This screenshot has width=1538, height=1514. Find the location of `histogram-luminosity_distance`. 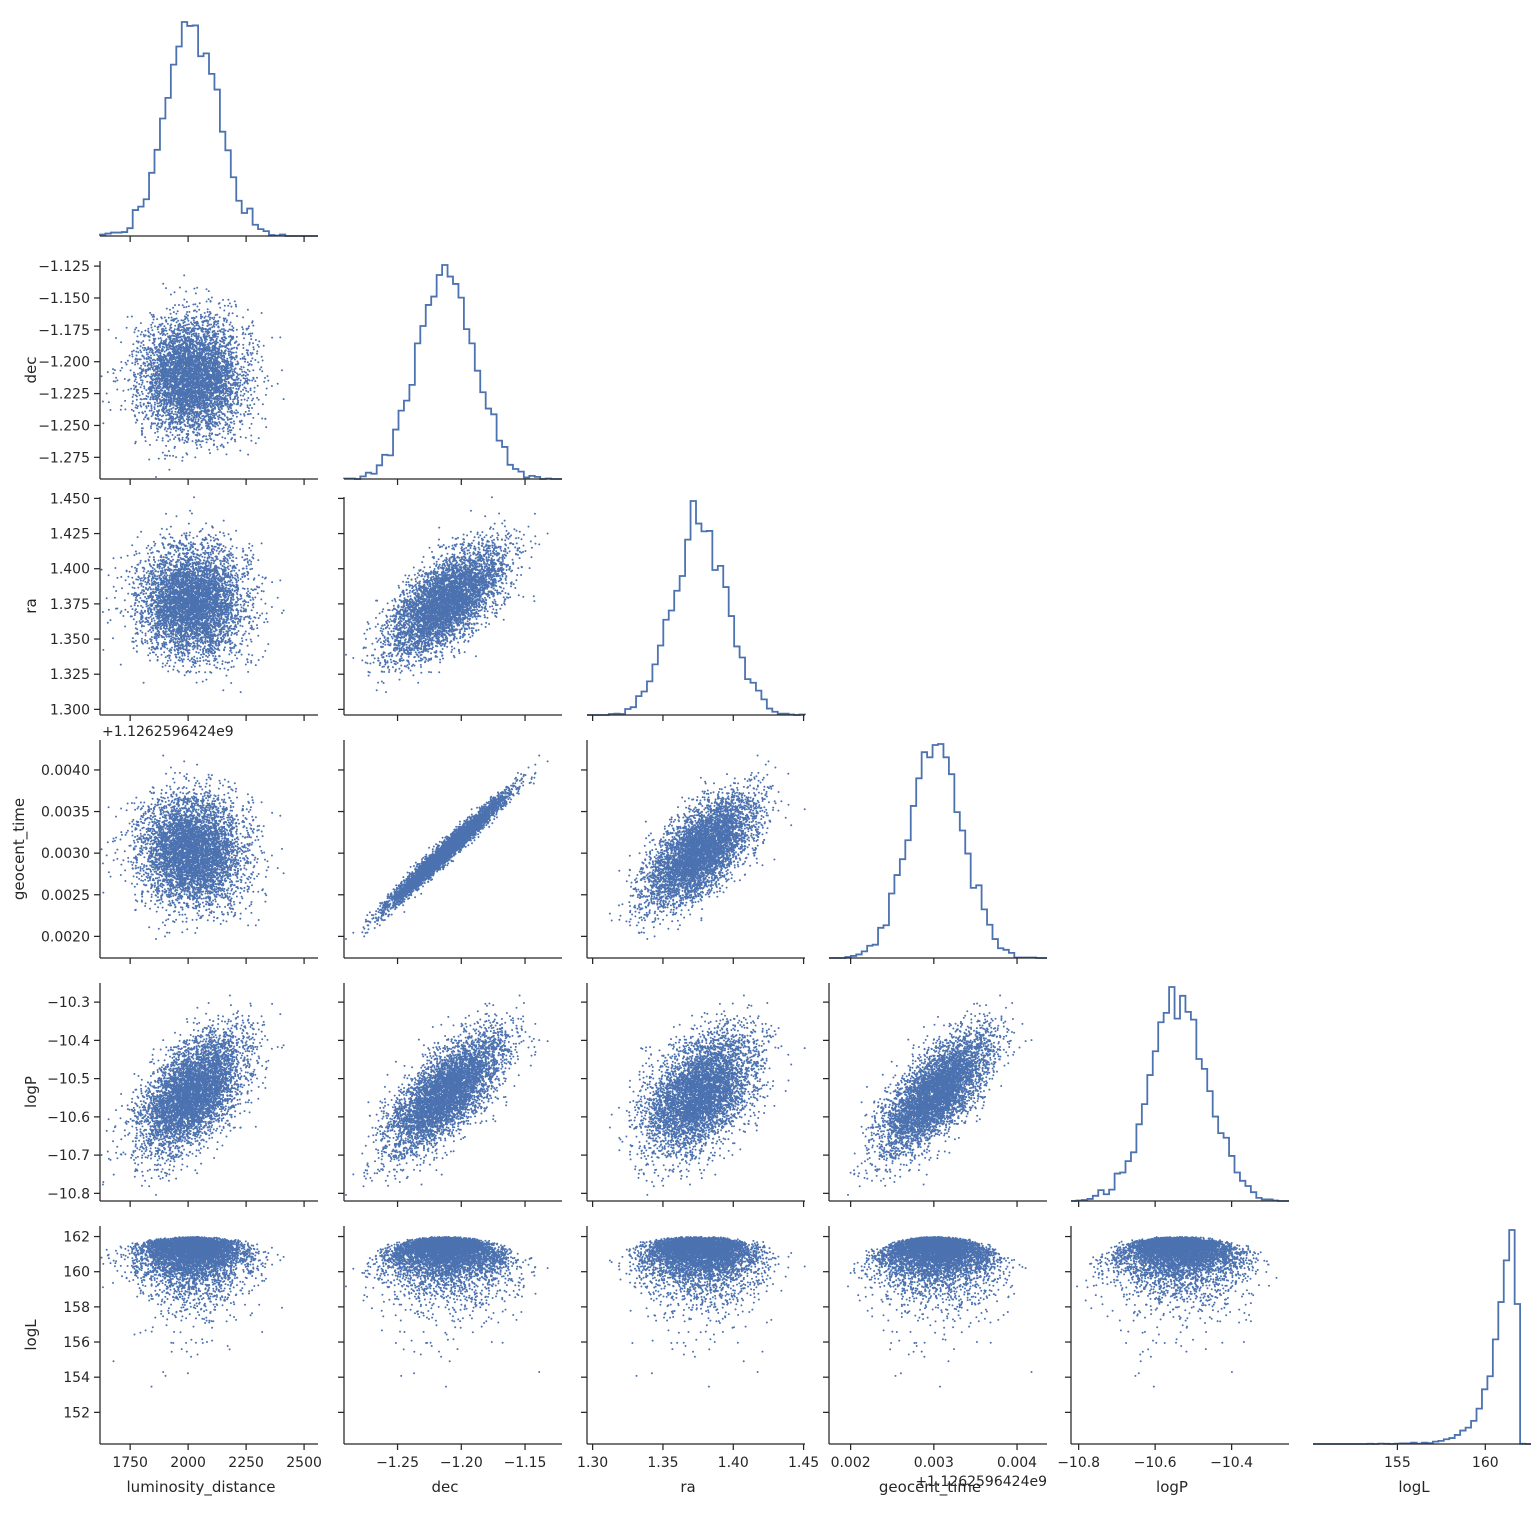

histogram-luminosity_distance is located at coordinates (209, 129).